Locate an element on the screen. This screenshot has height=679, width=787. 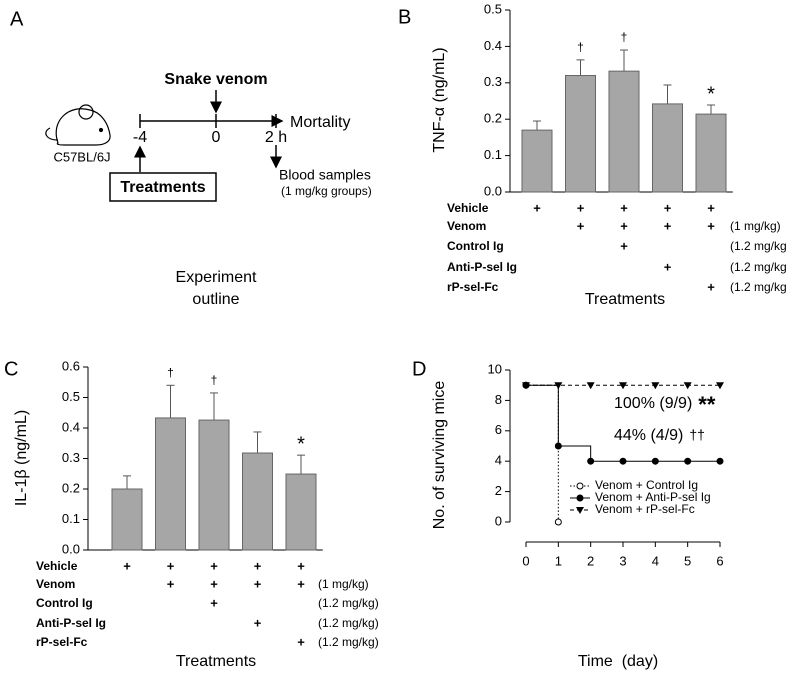
endpoint-label: Mortality is located at coordinates (320, 122).